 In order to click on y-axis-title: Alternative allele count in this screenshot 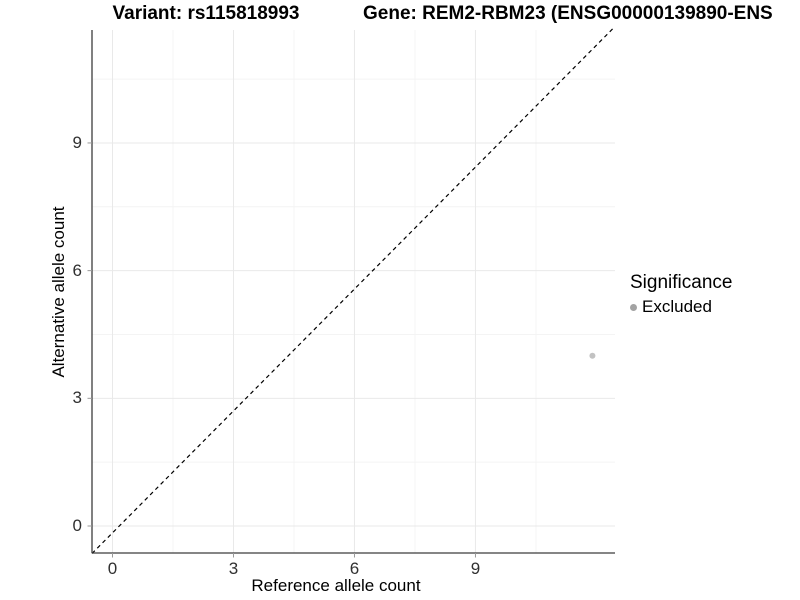, I will do `click(58, 292)`.